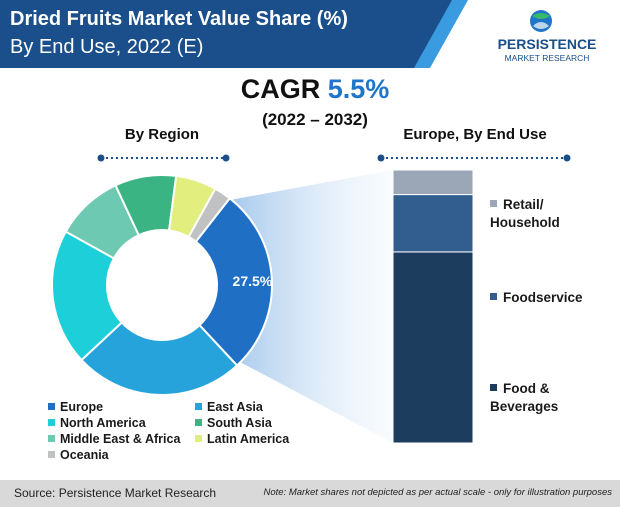  I want to click on bar-segment-foodservice, so click(433, 223).